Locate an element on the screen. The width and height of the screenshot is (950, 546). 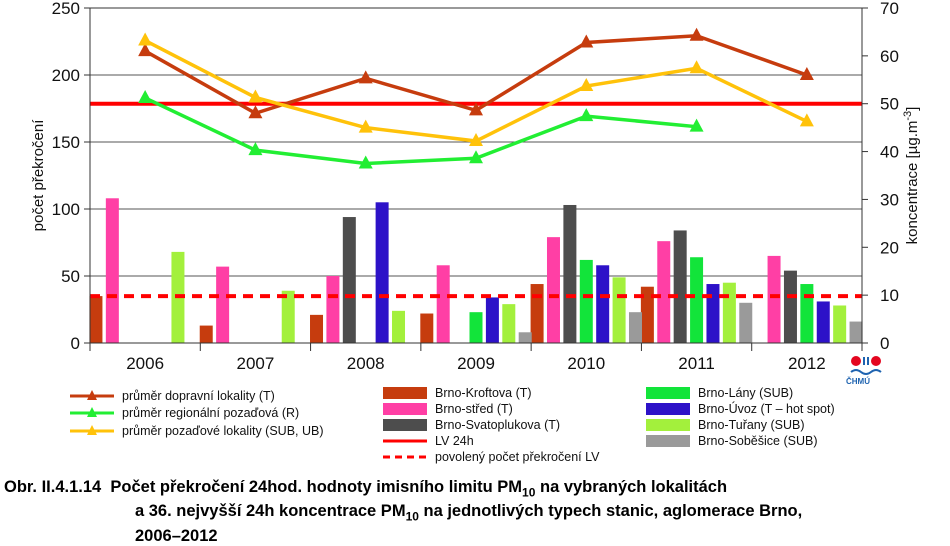
y-left-axis-title: počet překročení is located at coordinates (38, 175).